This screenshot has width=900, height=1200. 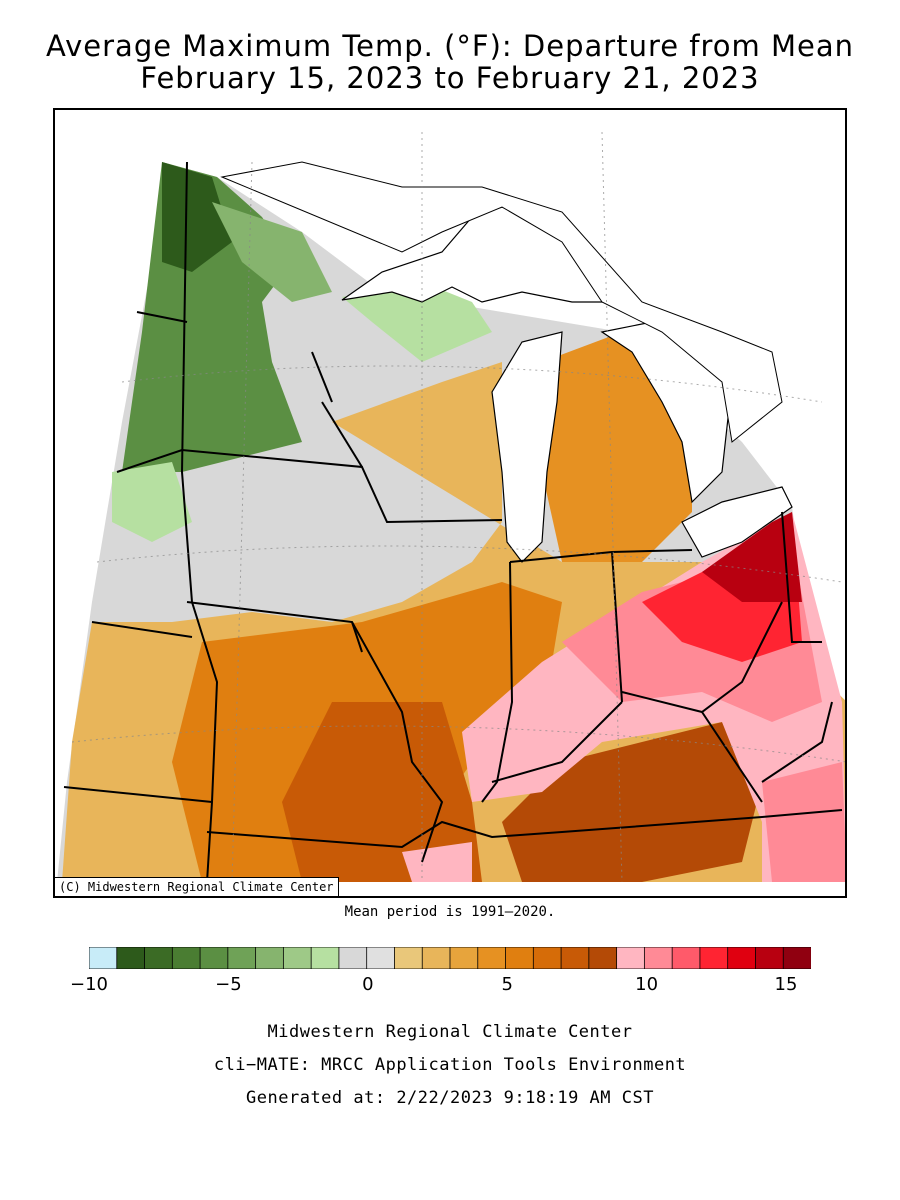 What do you see at coordinates (647, 984) in the screenshot?
I see `legend-tick-label: 10` at bounding box center [647, 984].